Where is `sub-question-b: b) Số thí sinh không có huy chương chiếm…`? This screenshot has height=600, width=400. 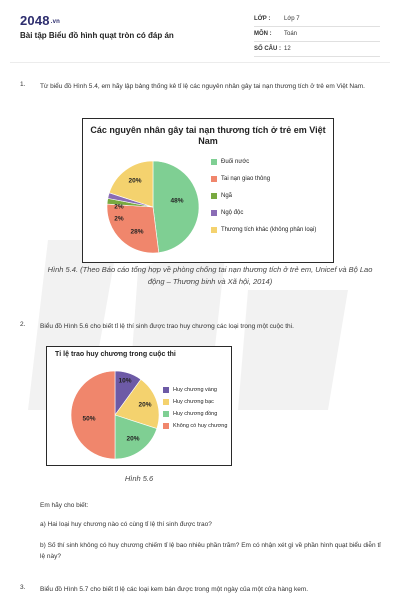
sub-question-b: b) Số thí sinh không có huy chương chiếm… is located at coordinates (210, 551).